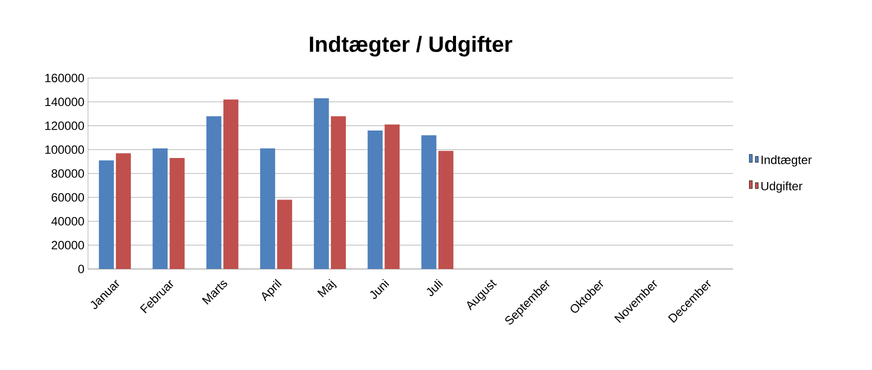  What do you see at coordinates (68, 245) in the screenshot?
I see `y-tick-label: 20000` at bounding box center [68, 245].